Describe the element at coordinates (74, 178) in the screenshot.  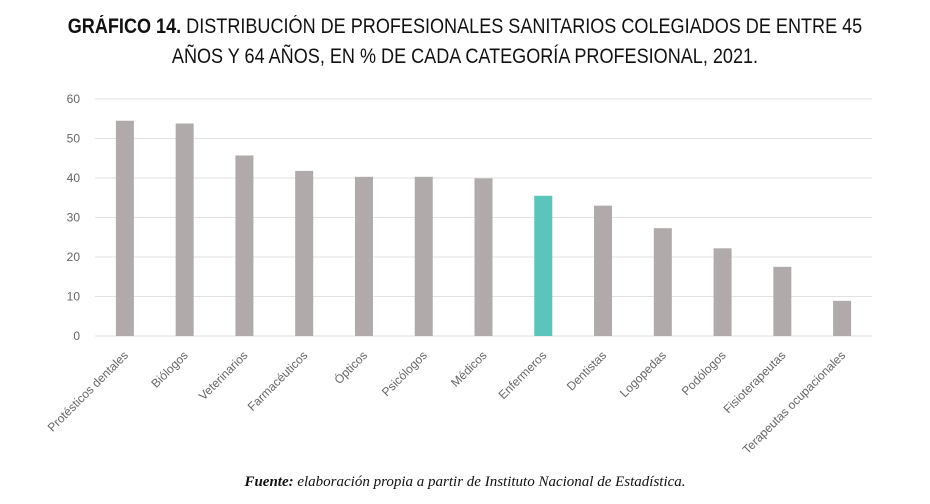
I see `y-tick-label: 40` at that location.